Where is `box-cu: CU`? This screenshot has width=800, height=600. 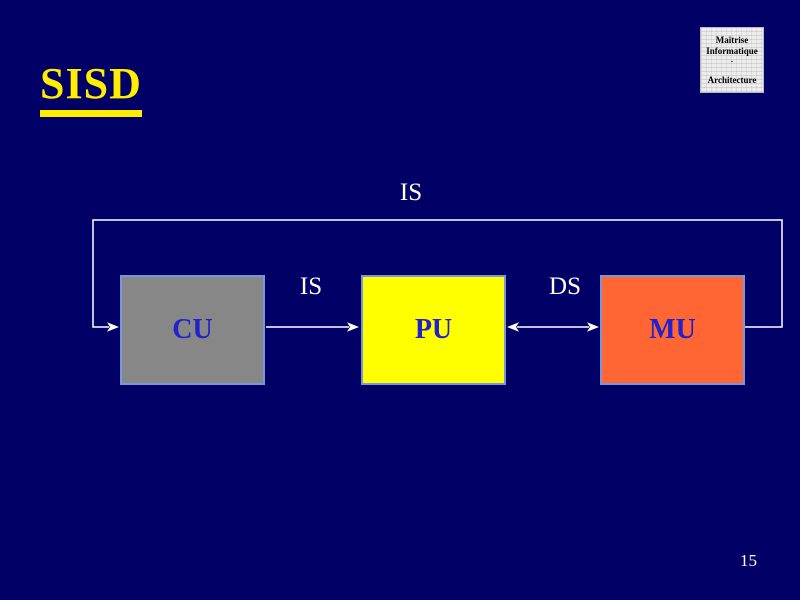 box-cu: CU is located at coordinates (192, 330).